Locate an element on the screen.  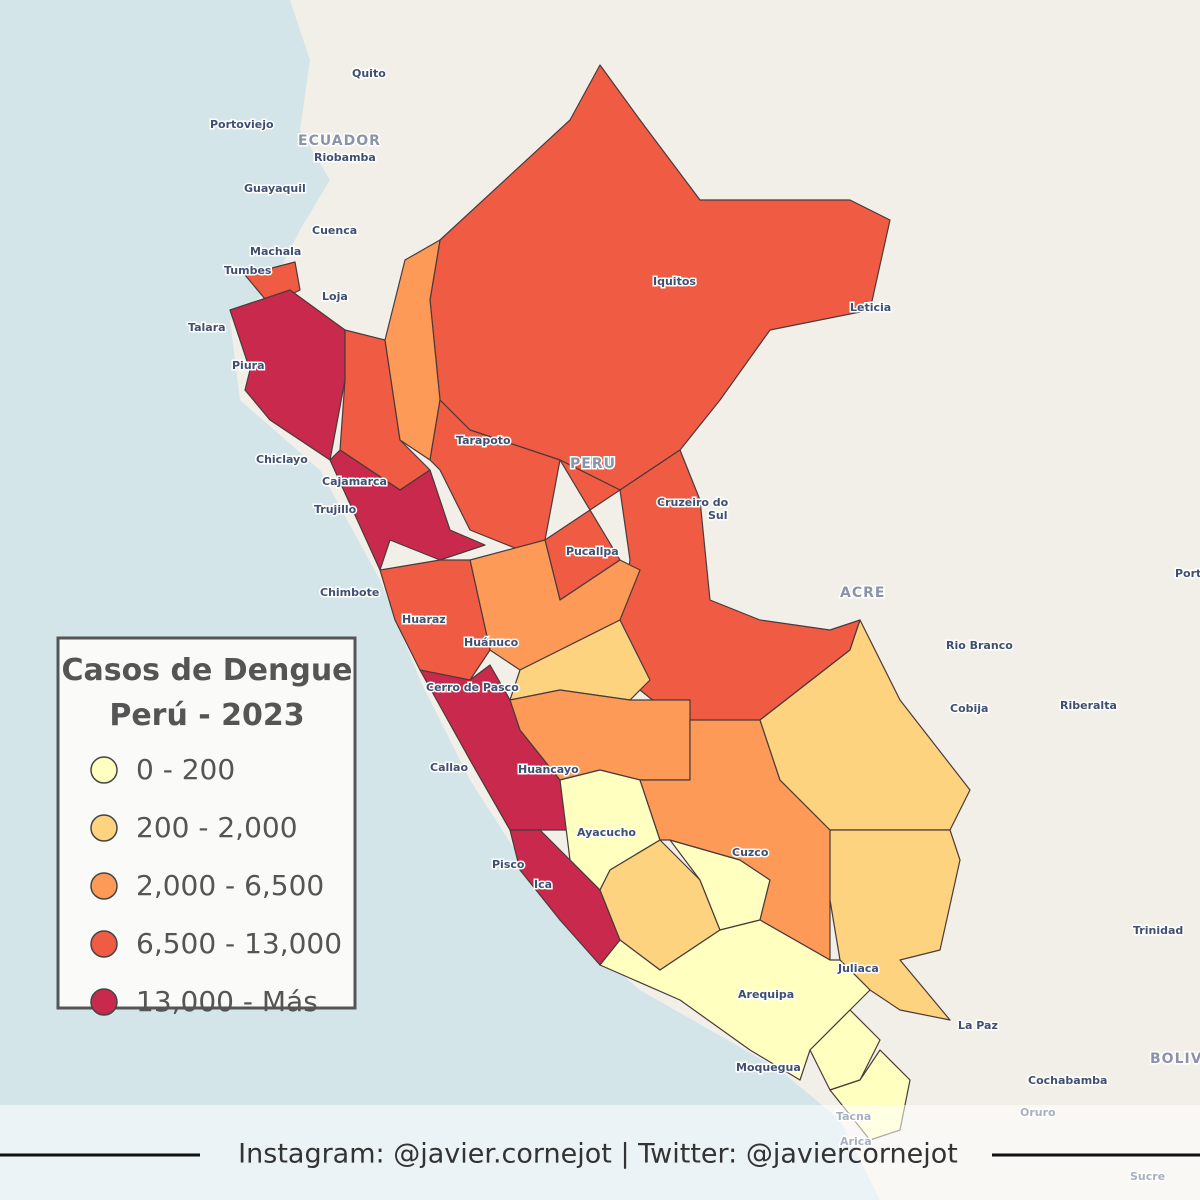
place-label: Huancayo is located at coordinates (548, 769).